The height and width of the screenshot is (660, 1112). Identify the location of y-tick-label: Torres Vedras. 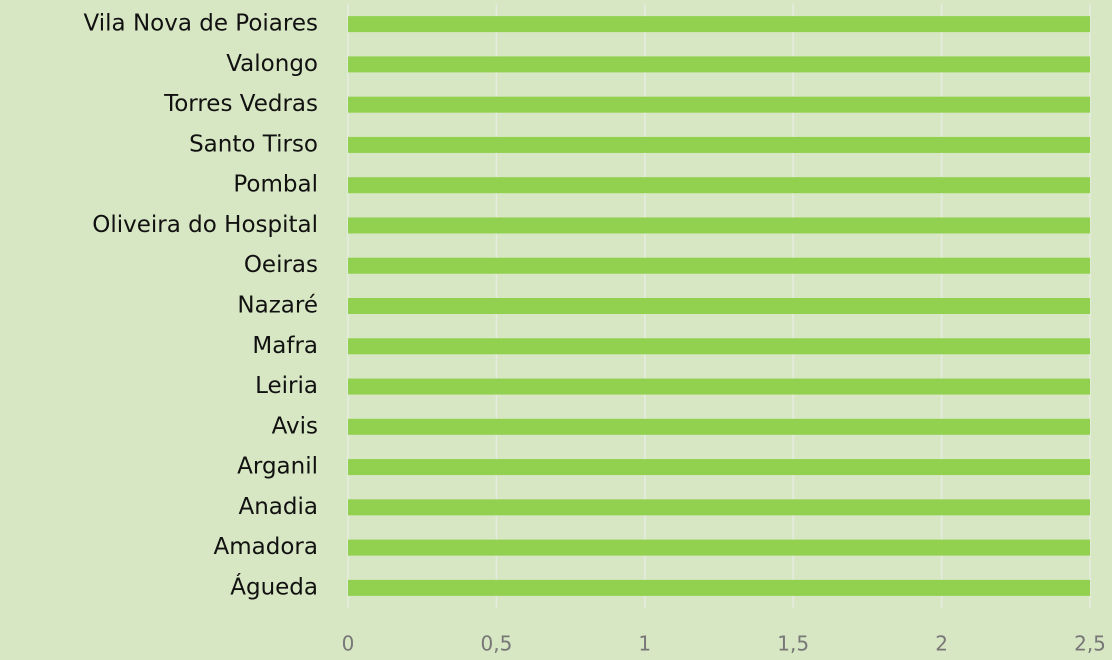
(240, 104).